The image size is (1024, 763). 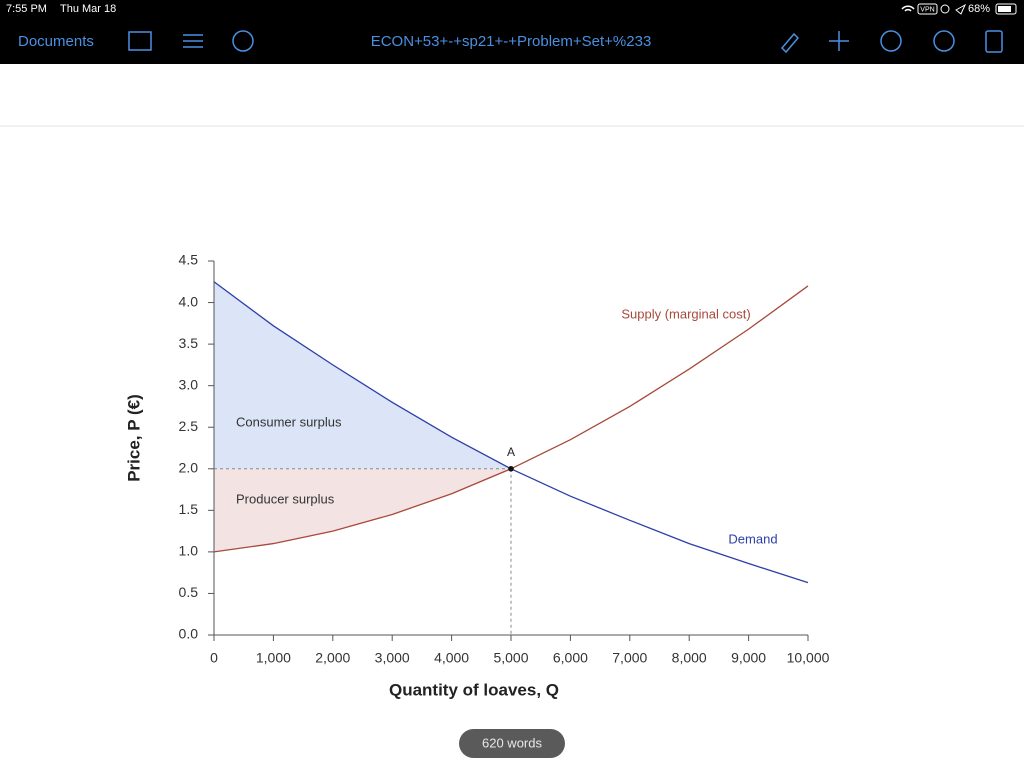 What do you see at coordinates (790, 43) in the screenshot?
I see `format-icon` at bounding box center [790, 43].